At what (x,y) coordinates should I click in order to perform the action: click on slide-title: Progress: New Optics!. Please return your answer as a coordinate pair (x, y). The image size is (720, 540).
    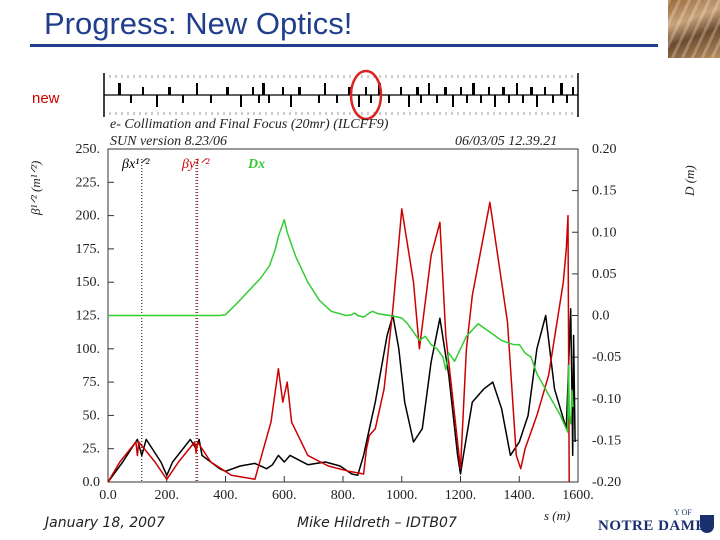
    Looking at the image, I should click on (198, 23).